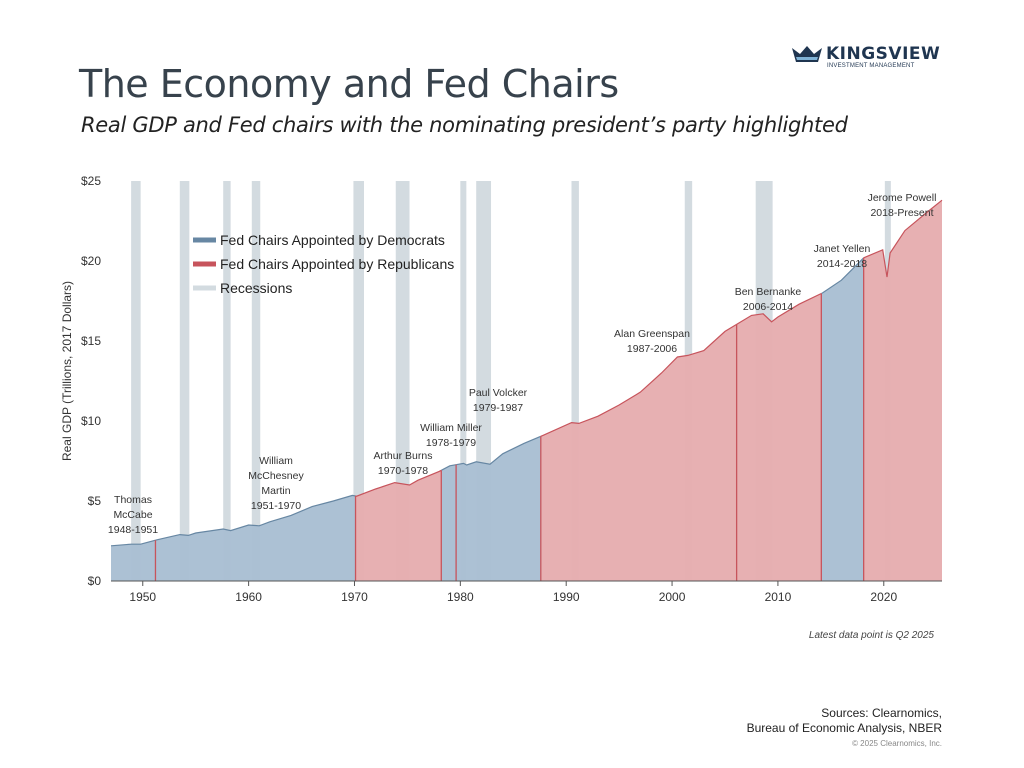 This screenshot has height=768, width=1024. Describe the element at coordinates (256, 288) in the screenshot. I see `legend-label: Recessions` at that location.